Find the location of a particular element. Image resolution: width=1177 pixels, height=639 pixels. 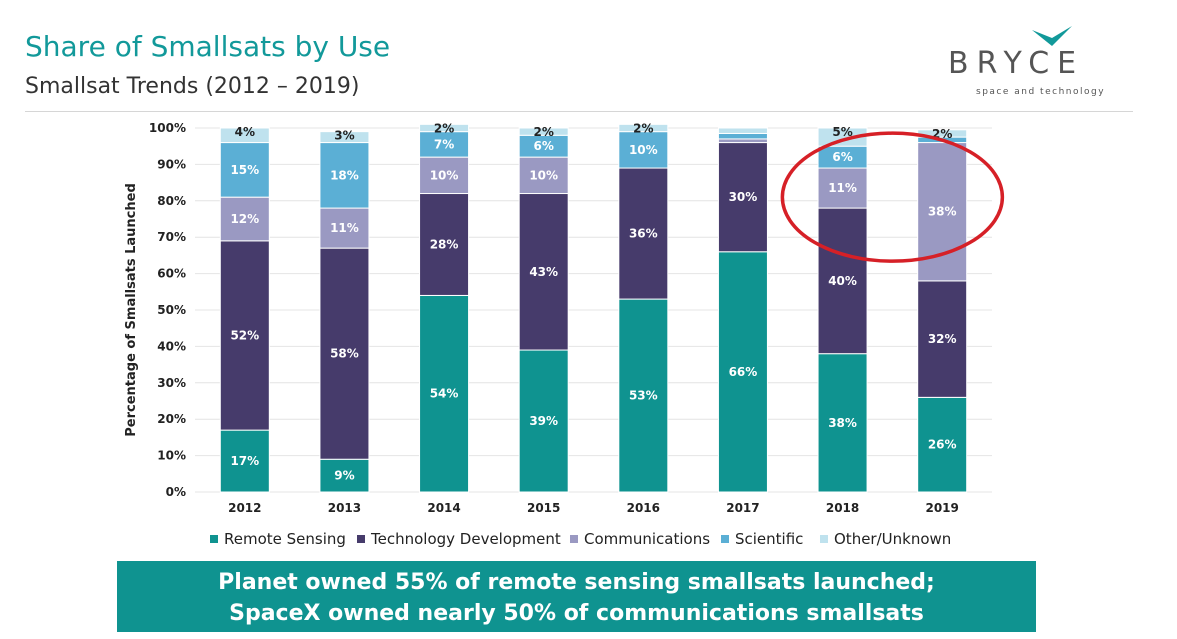

data-label: 28% is located at coordinates (444, 244).